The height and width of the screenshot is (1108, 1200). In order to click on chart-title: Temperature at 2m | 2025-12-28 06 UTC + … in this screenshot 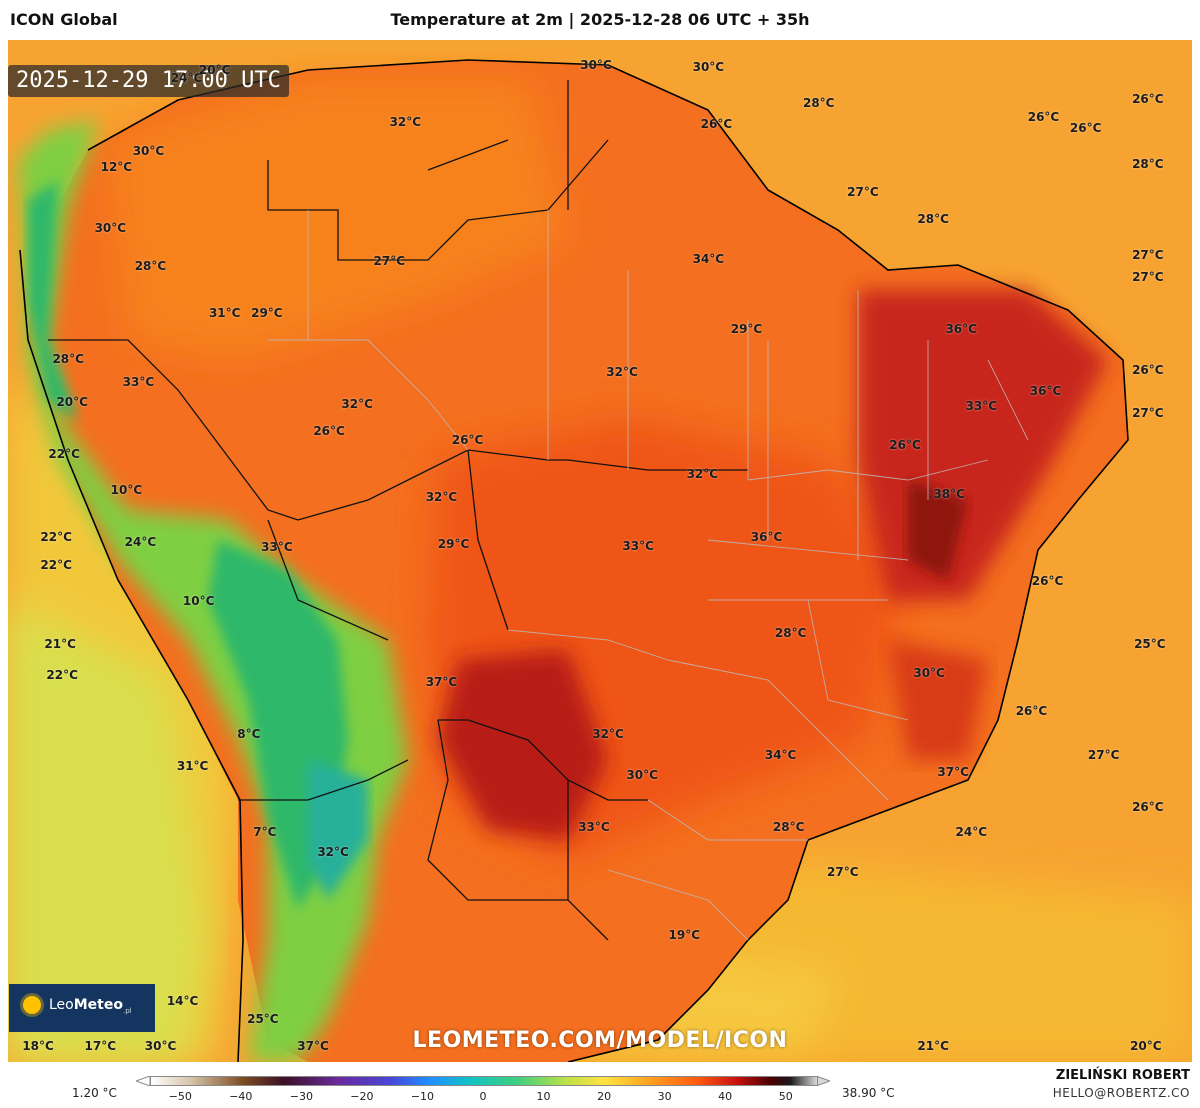, I will do `click(600, 19)`.